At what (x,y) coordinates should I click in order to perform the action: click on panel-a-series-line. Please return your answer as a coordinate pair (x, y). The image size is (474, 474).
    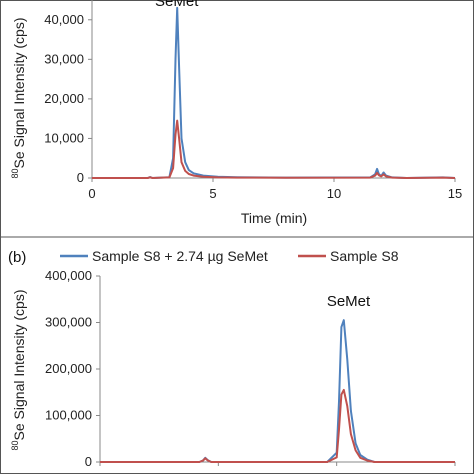
    Looking at the image, I should click on (274, 149).